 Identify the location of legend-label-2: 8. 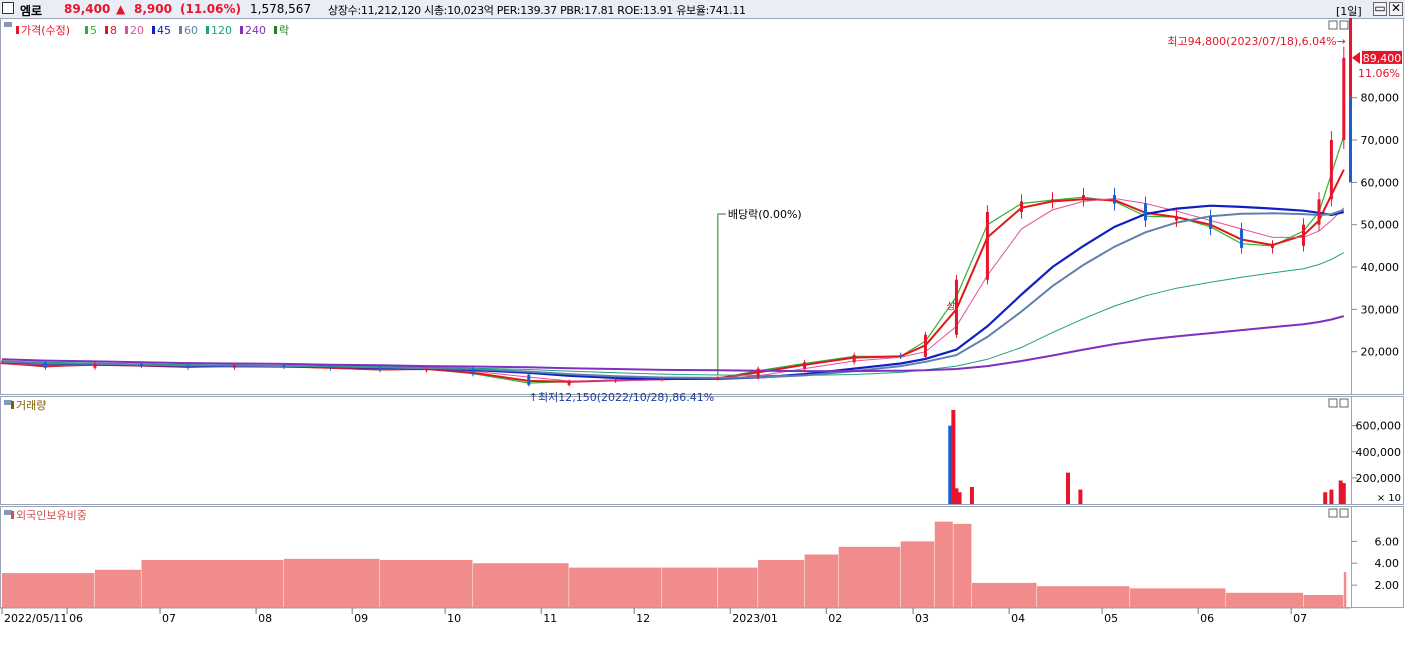
(113, 30).